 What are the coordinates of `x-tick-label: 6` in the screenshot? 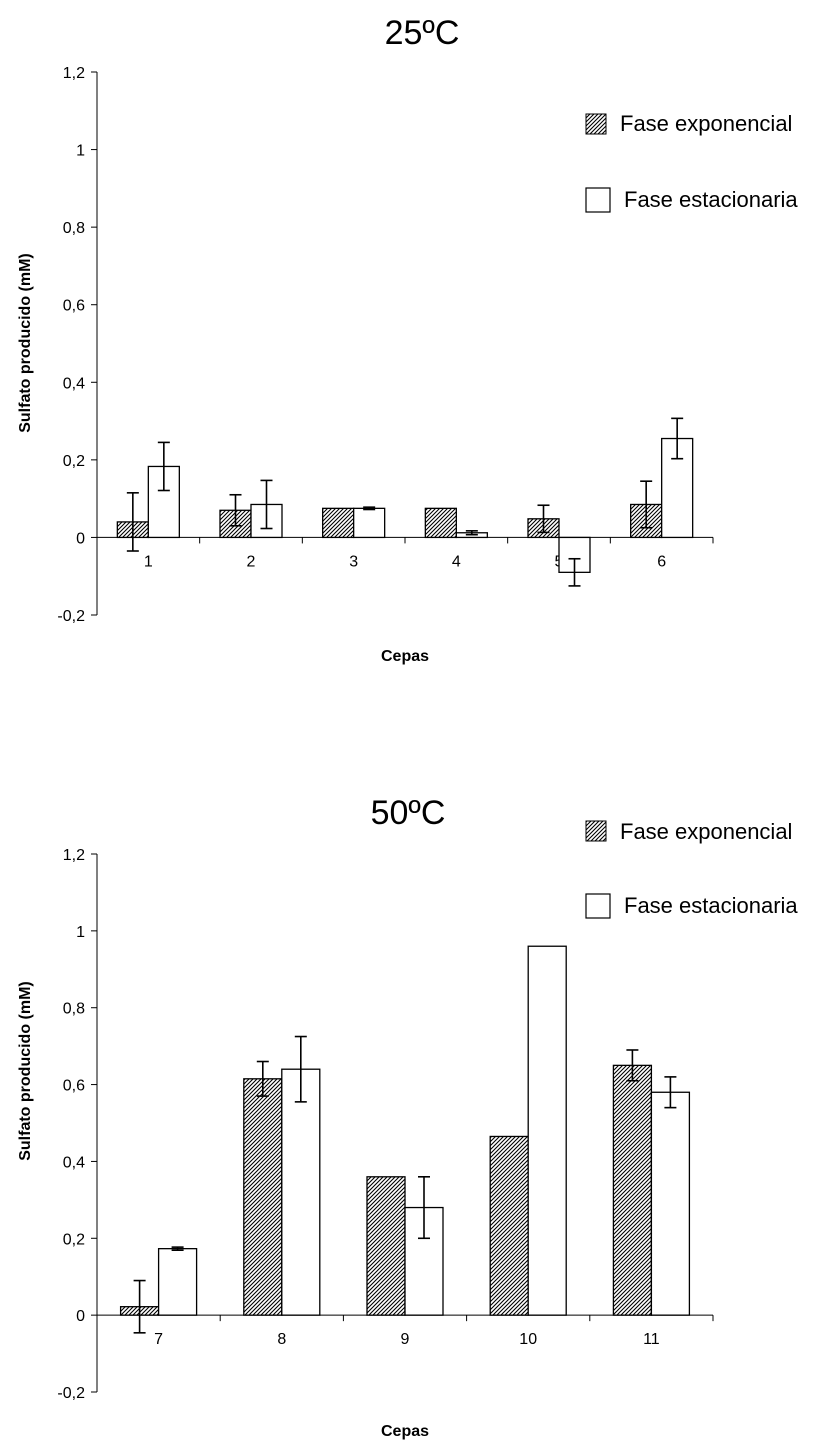 It's located at (661, 561).